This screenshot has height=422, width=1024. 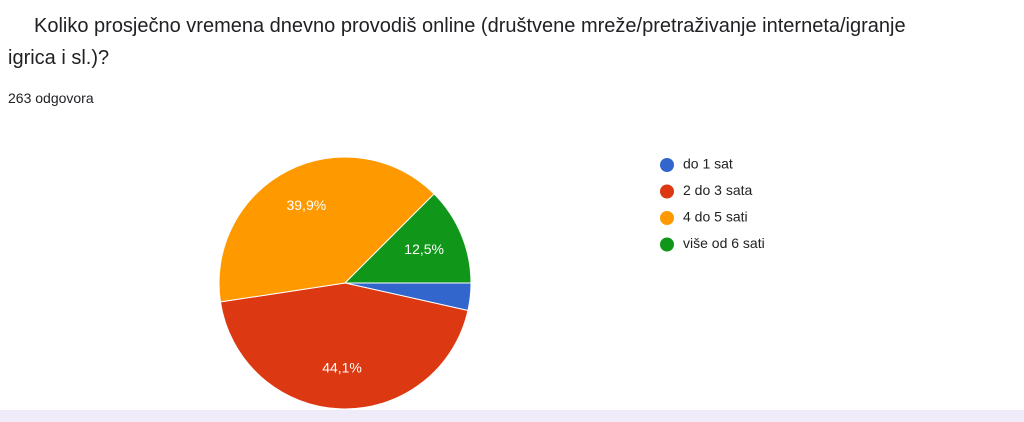 What do you see at coordinates (717, 190) in the screenshot?
I see `legend-label: 2 do 3 sata` at bounding box center [717, 190].